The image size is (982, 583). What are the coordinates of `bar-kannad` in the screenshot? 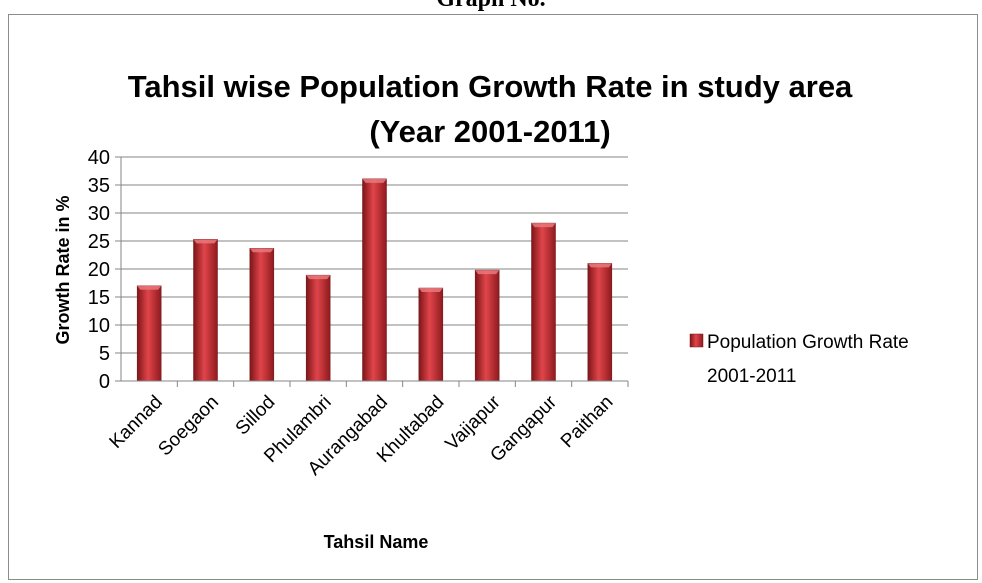 It's located at (149, 333).